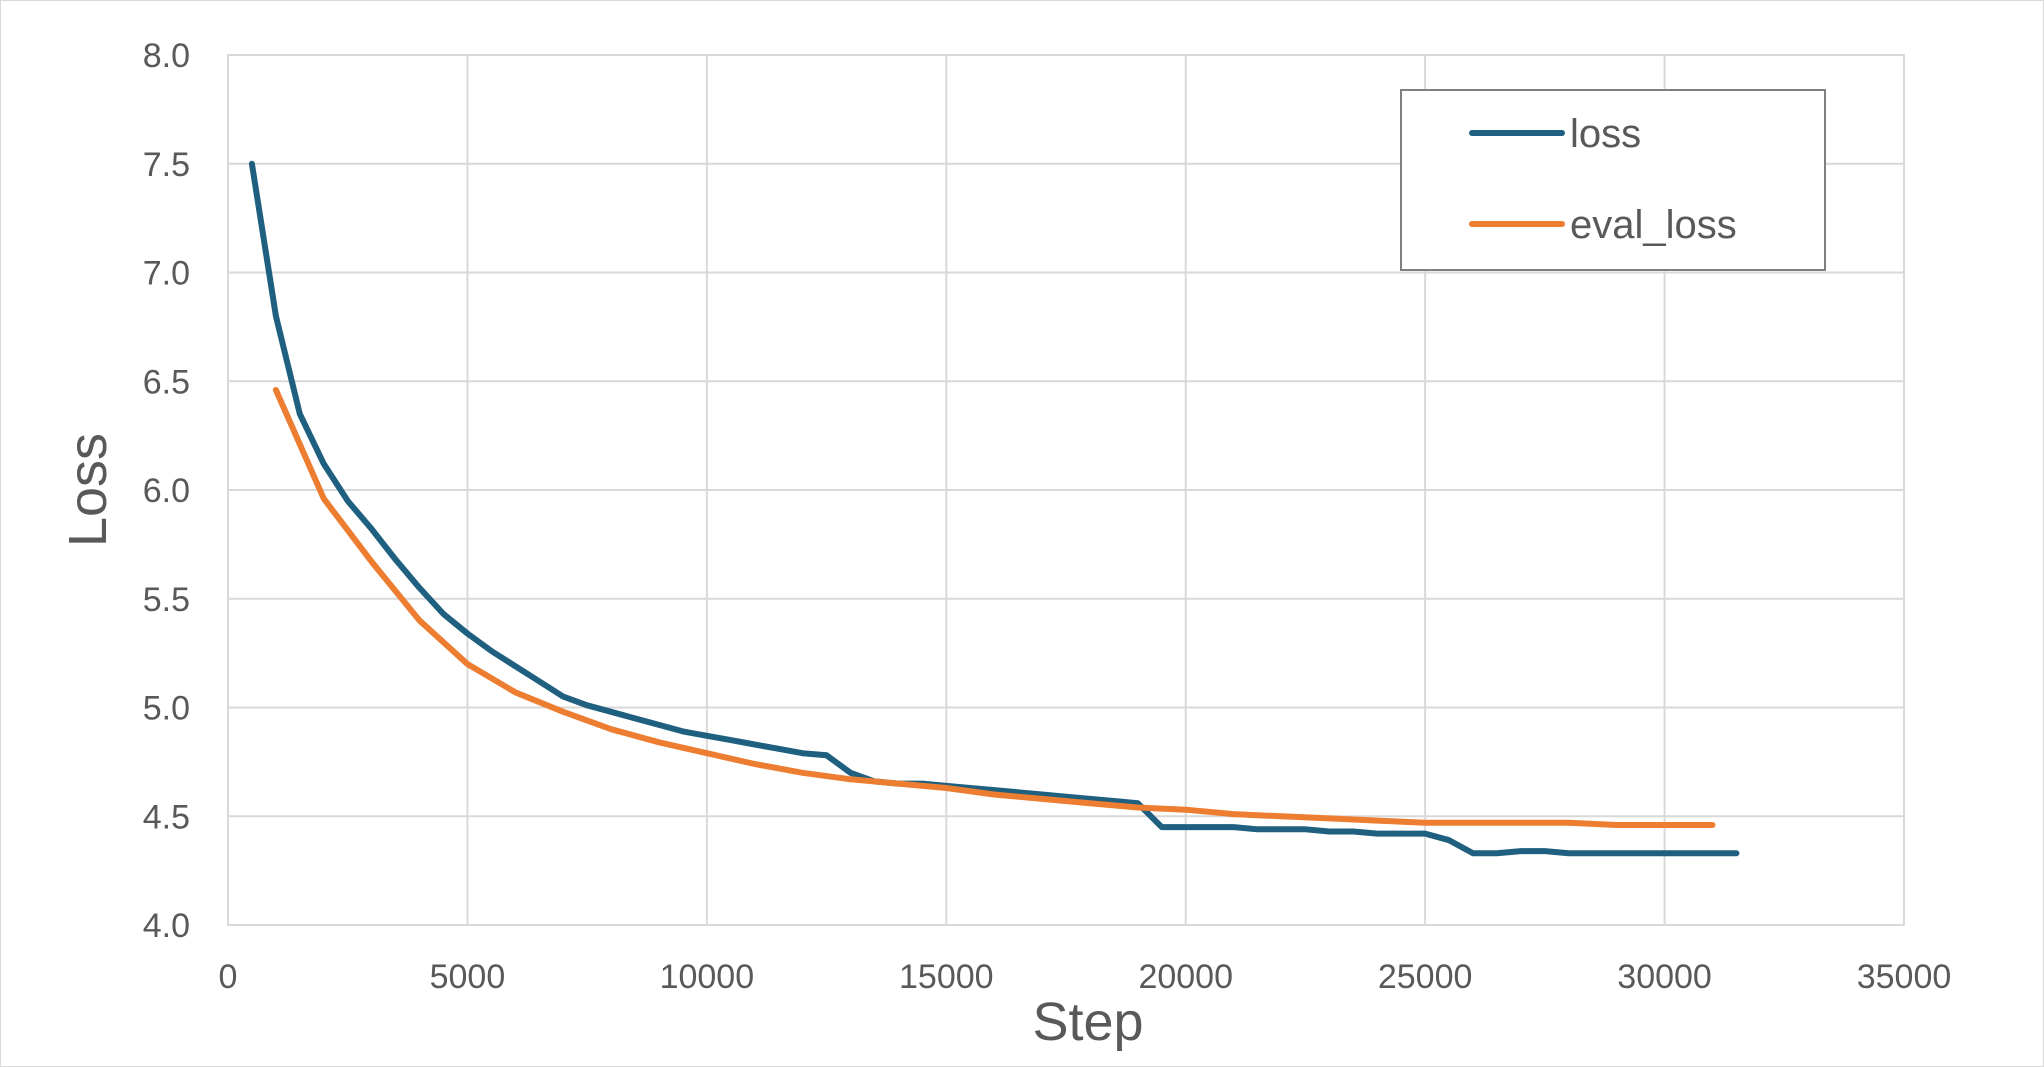 This screenshot has height=1067, width=2044. I want to click on y-tick-label: 8.0, so click(166, 56).